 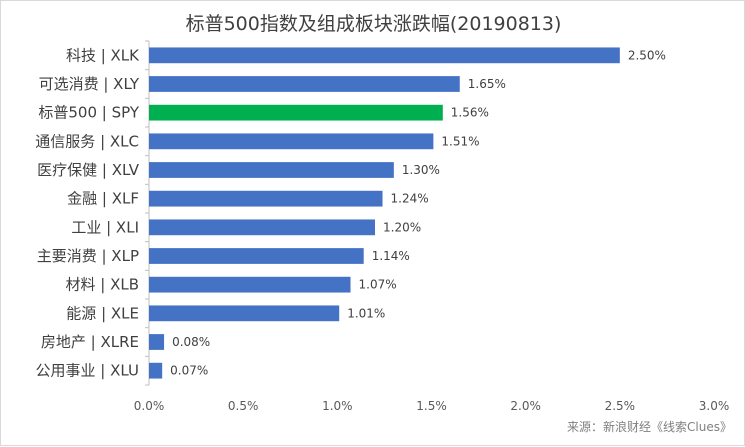 I want to click on x-tick-label: 1.5%, so click(x=431, y=406).